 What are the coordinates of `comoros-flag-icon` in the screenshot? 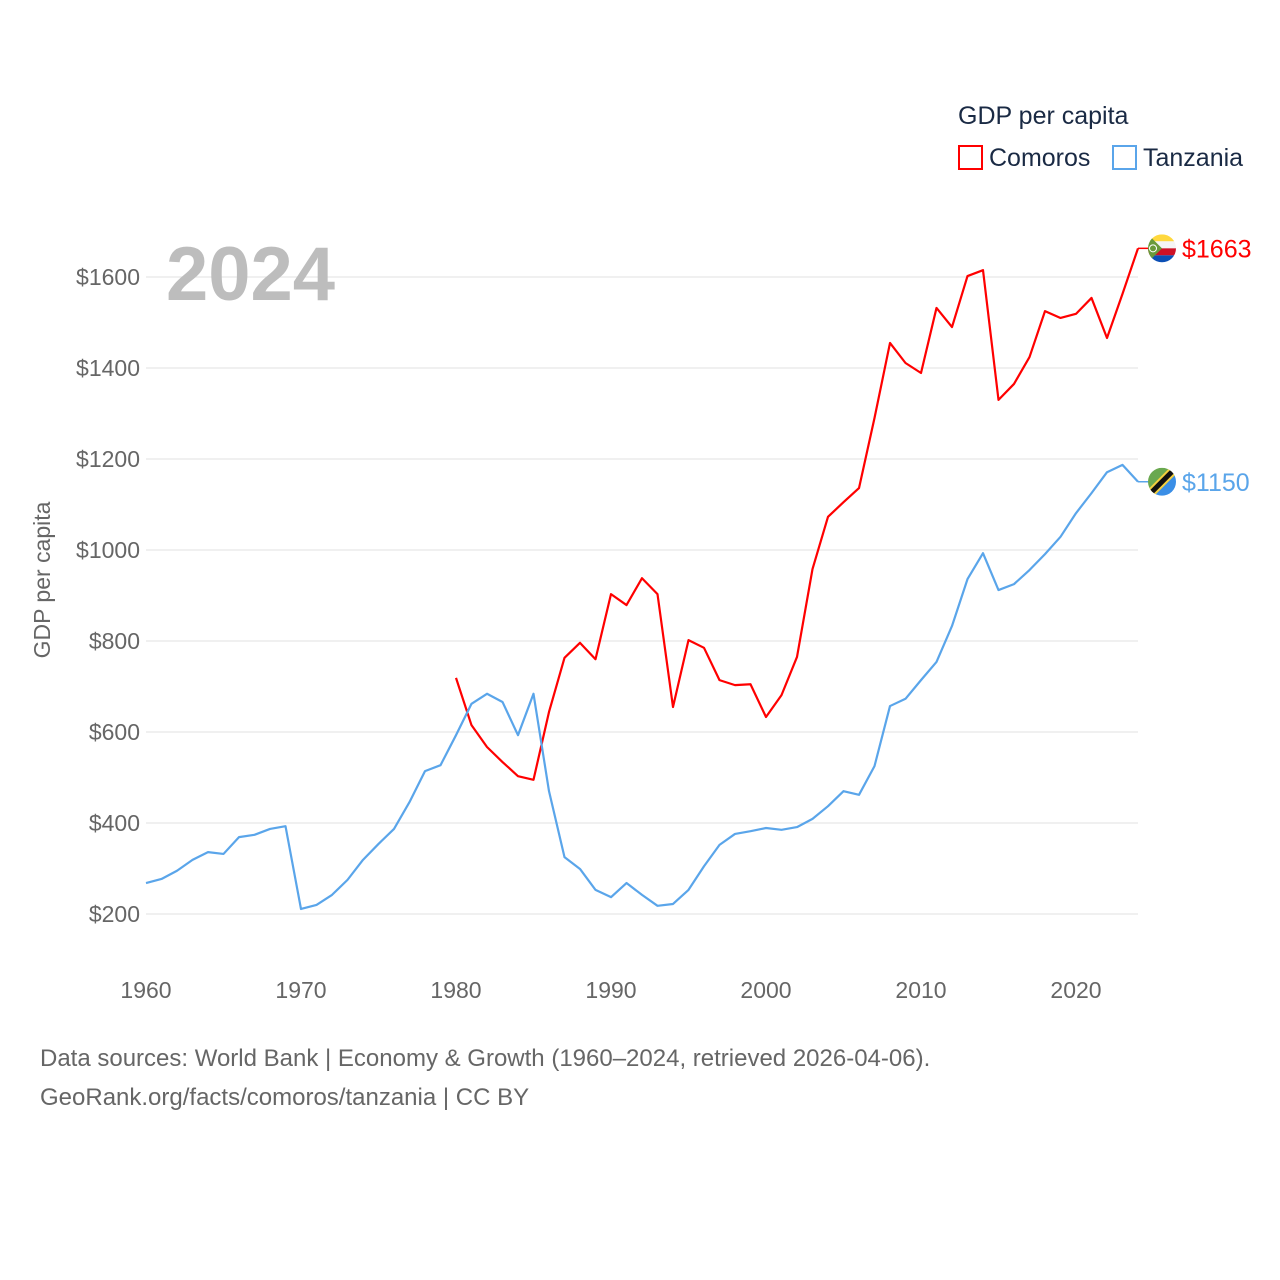 It's located at (1162, 248).